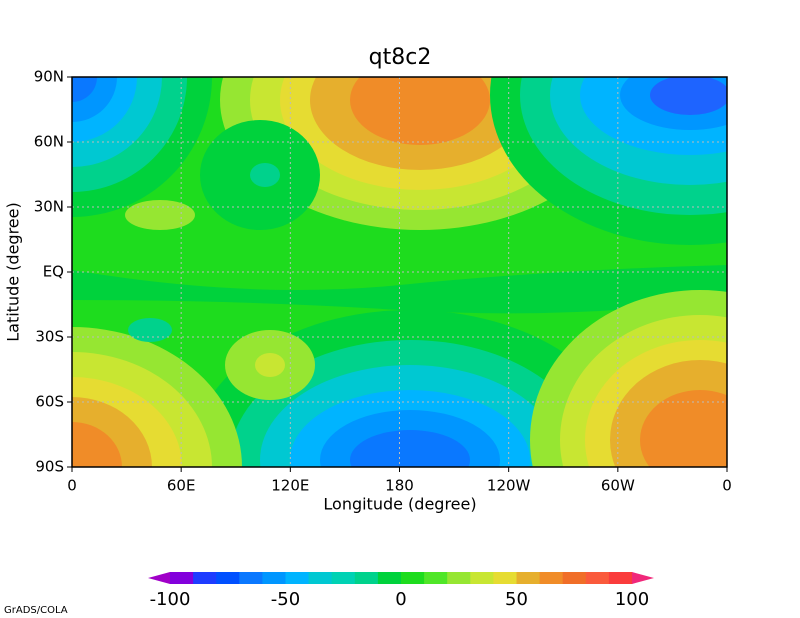 The width and height of the screenshot is (800, 618). I want to click on y-tick-label: 30N, so click(49, 207).